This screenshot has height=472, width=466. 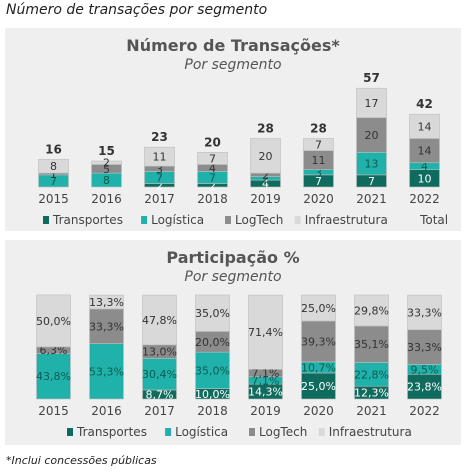 I want to click on data-label: 43,8%, so click(x=53, y=376).